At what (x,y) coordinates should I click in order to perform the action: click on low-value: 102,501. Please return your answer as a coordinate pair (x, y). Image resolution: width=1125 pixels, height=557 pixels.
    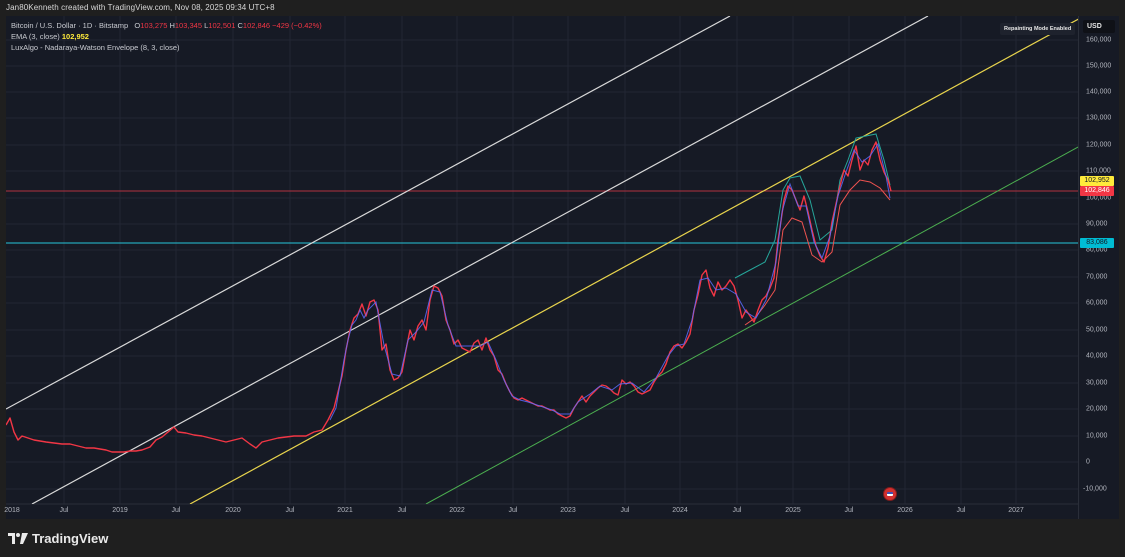
    Looking at the image, I should click on (222, 25).